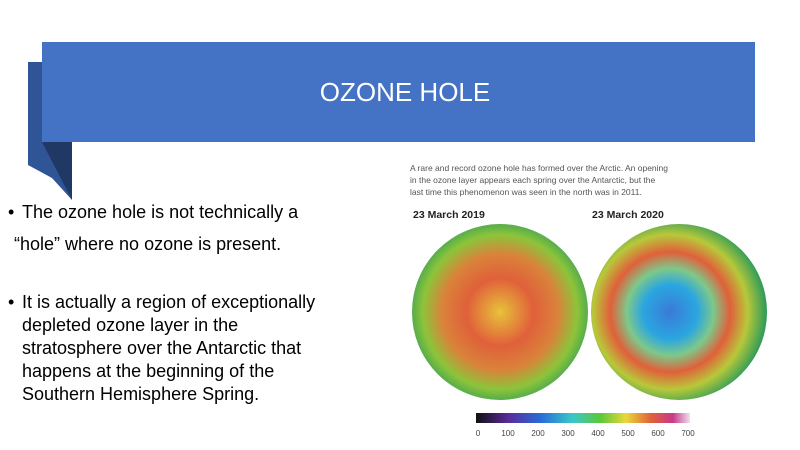  I want to click on scale-label: 100, so click(508, 433).